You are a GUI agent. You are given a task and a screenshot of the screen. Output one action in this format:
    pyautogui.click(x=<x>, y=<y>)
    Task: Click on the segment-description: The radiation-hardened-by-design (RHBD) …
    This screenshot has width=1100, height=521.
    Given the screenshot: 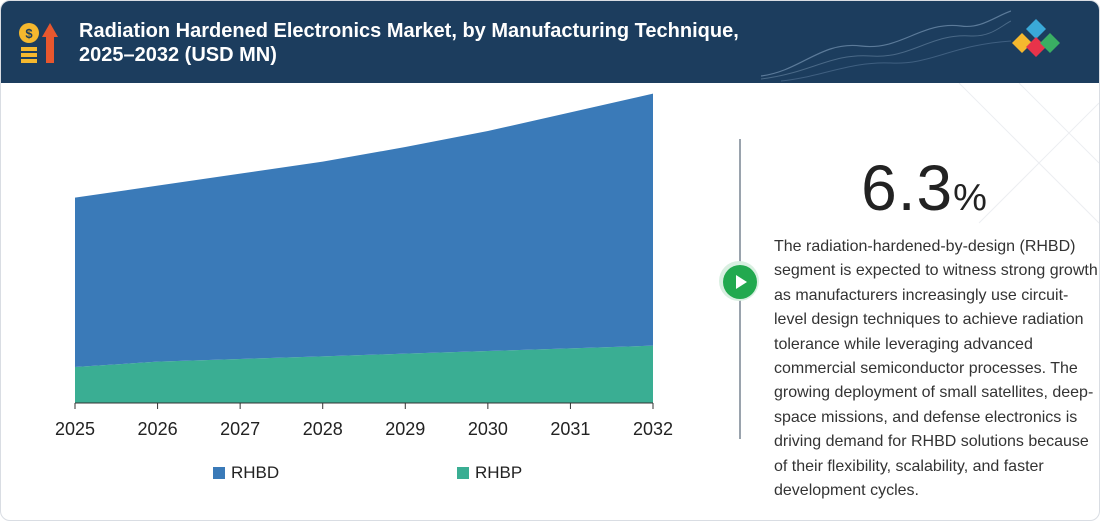 What is the action you would take?
    pyautogui.click(x=936, y=369)
    